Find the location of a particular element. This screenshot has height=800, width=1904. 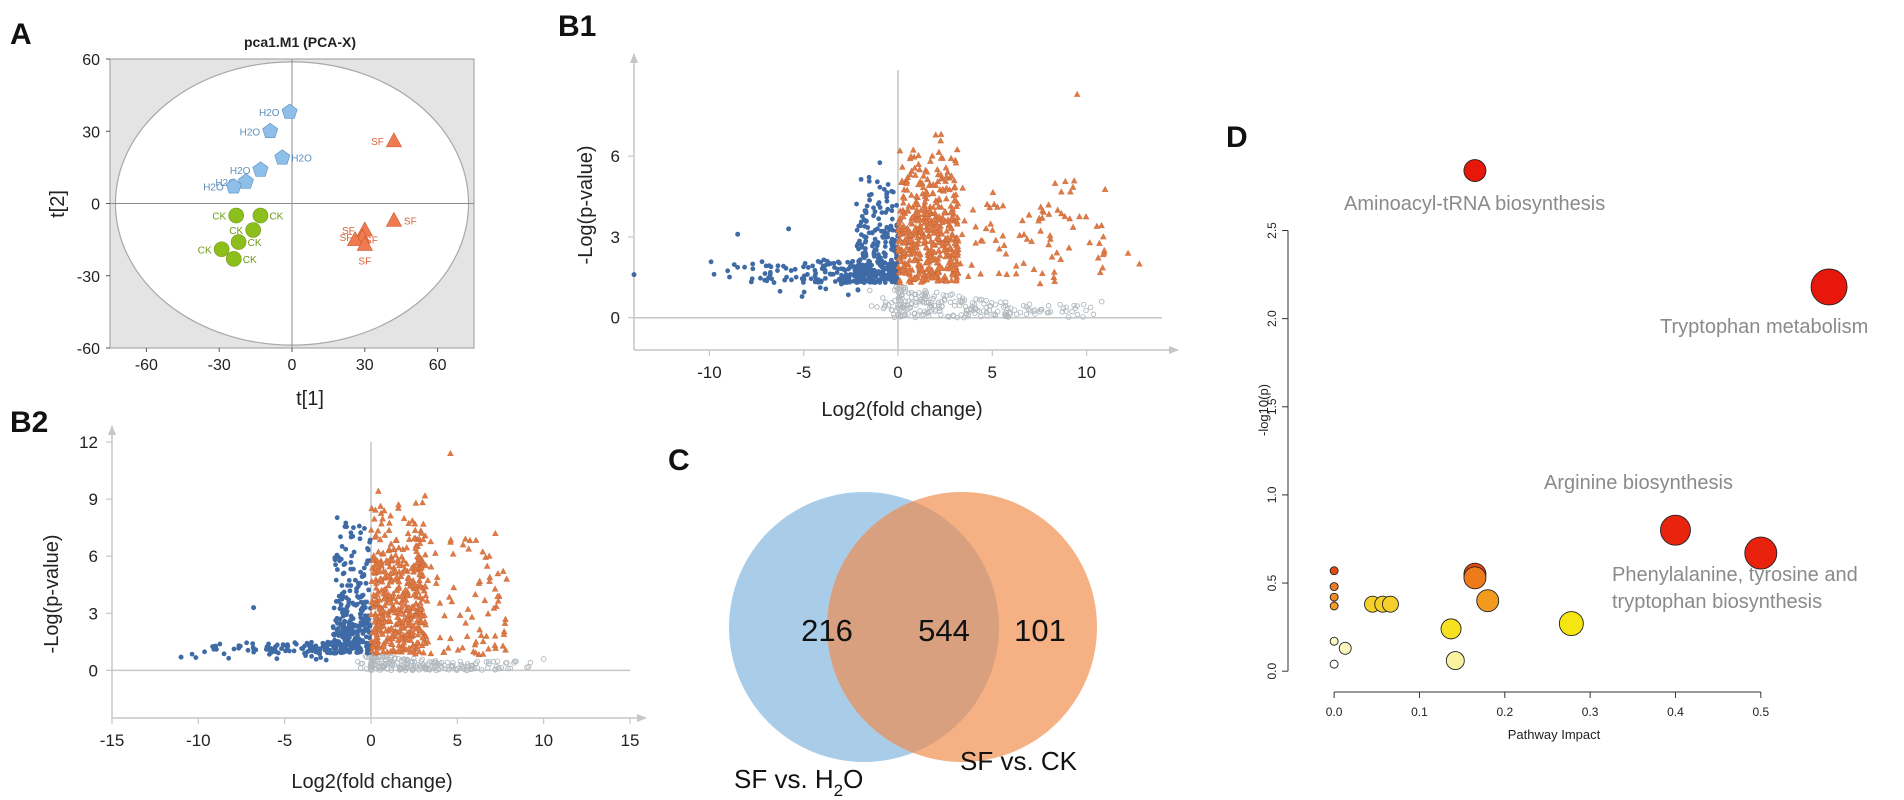

panel-label-b1: B1 is located at coordinates (577, 26).